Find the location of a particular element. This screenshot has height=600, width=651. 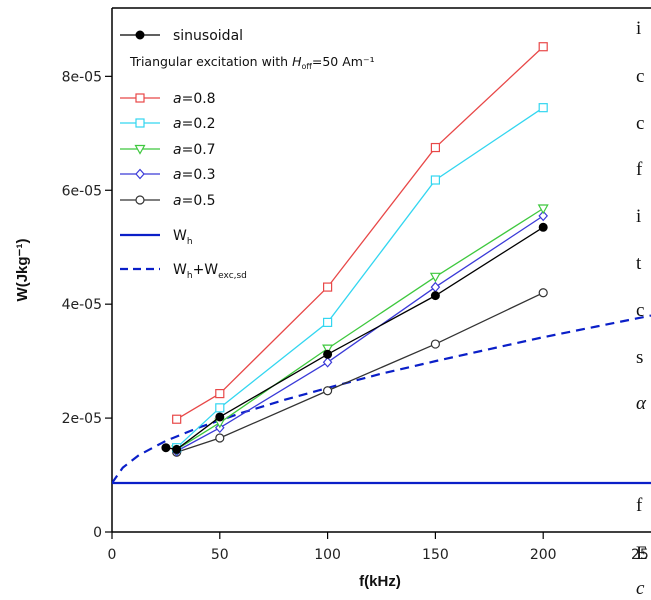

legend-label-a-0-5: a=0.5 is located at coordinates (194, 201).